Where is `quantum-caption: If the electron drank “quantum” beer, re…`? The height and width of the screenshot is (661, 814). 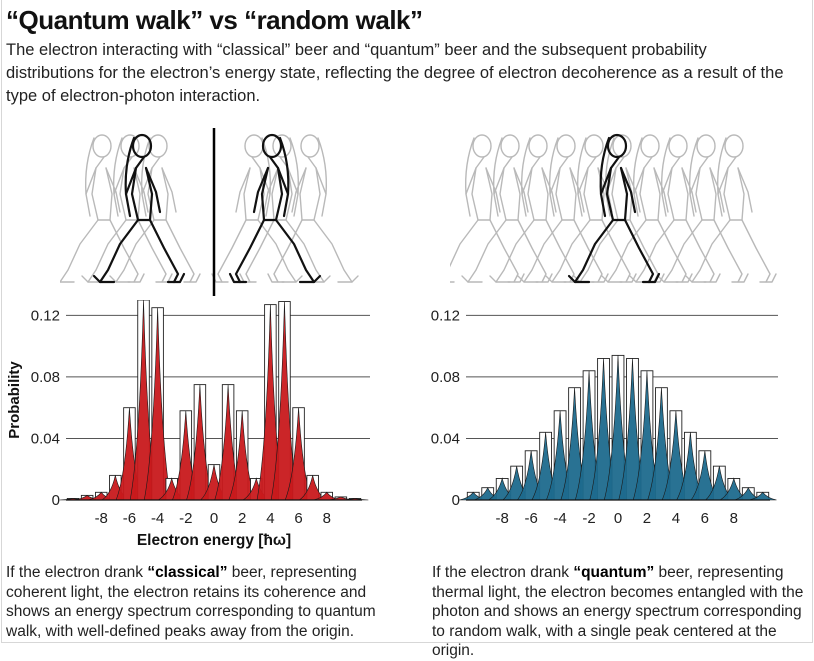
quantum-caption: If the electron drank “quantum” beer, re… is located at coordinates (622, 612).